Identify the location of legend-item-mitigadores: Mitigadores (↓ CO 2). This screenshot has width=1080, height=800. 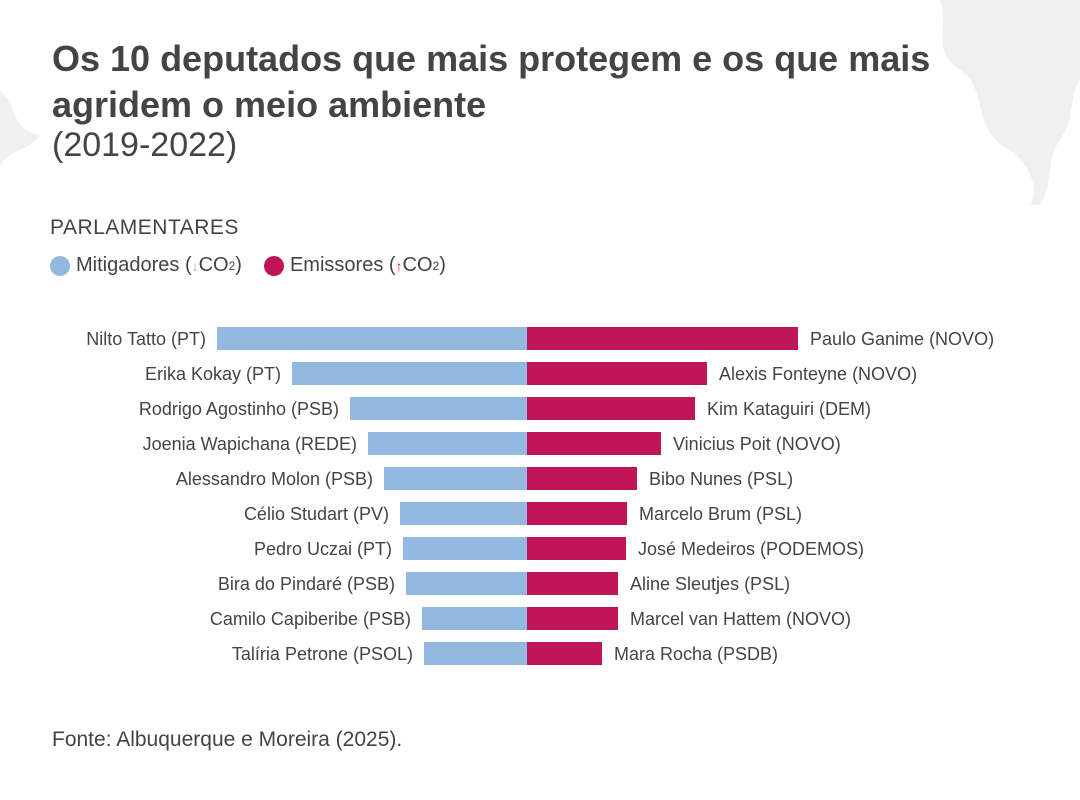
(146, 265).